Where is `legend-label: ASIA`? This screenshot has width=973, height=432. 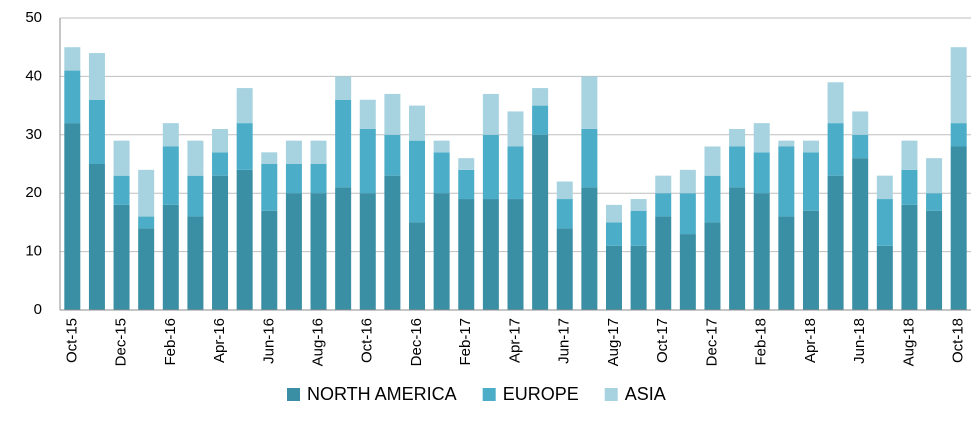 legend-label: ASIA is located at coordinates (645, 394).